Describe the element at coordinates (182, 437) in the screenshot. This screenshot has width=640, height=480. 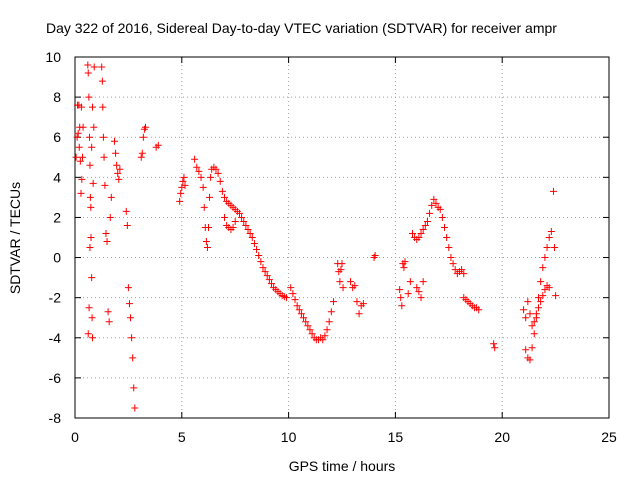
I see `x-tick-label: 5` at that location.